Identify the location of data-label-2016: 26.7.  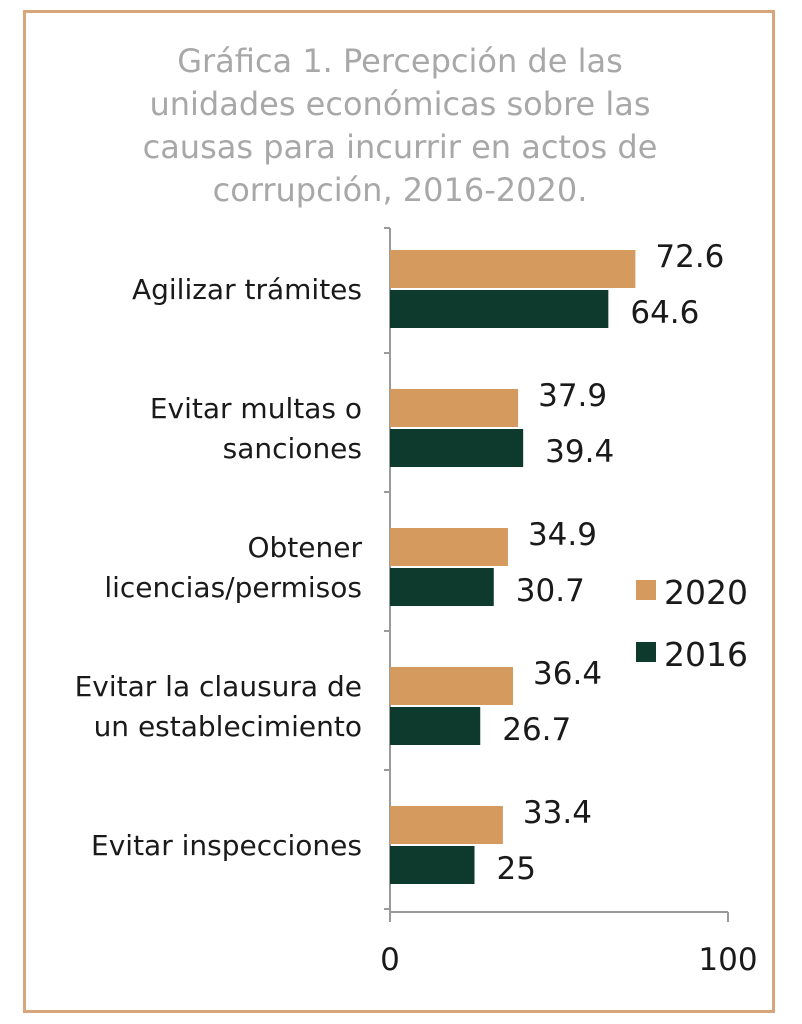
(536, 730).